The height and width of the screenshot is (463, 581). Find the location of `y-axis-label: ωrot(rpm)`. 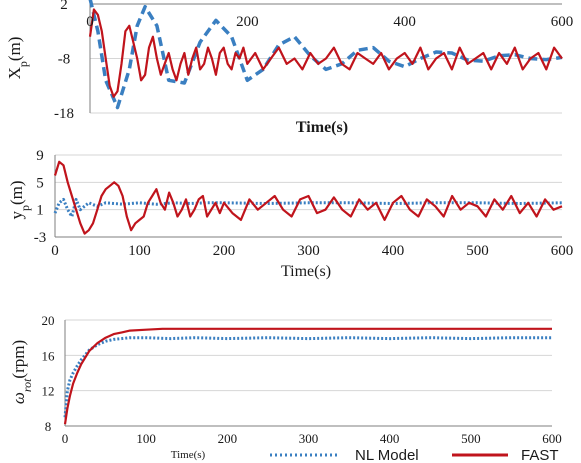

y-axis-label: ωrot(rpm) is located at coordinates (21, 372).